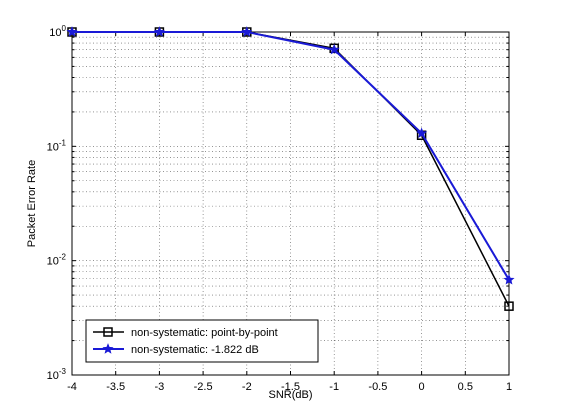  I want to click on y-axis-label: Packet Error Rate, so click(32, 203).